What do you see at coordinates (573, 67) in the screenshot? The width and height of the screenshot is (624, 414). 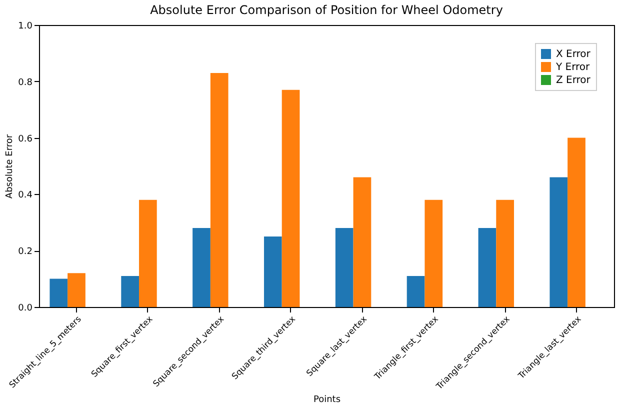 I see `legend-label: Y Error` at bounding box center [573, 67].